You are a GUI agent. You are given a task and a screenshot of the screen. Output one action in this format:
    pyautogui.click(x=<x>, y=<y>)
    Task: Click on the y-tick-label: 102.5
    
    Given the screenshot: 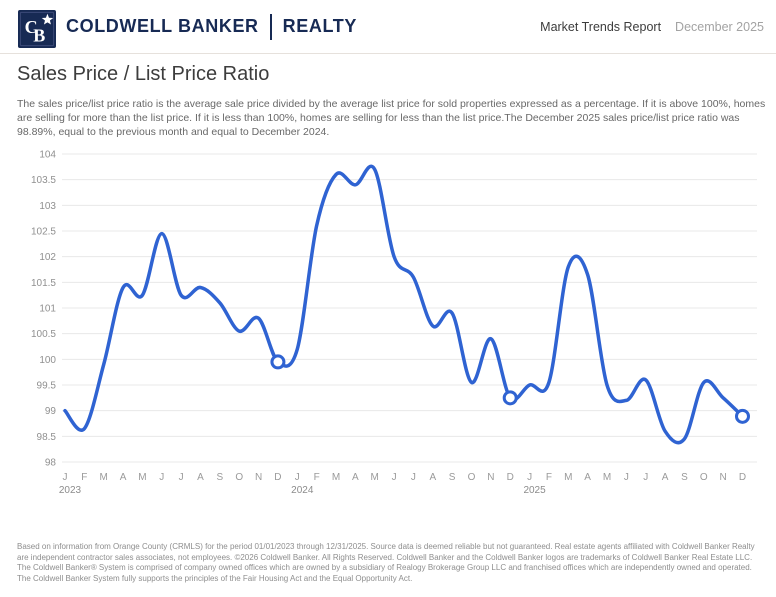 What is the action you would take?
    pyautogui.click(x=43, y=232)
    